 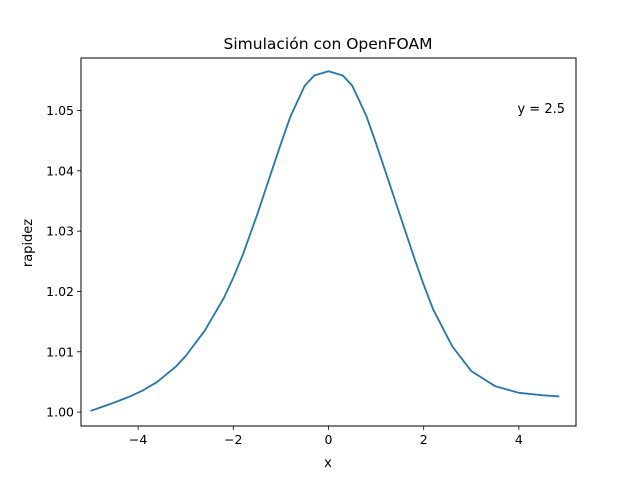 I want to click on annotation-text: y = 2.5, so click(x=541, y=109).